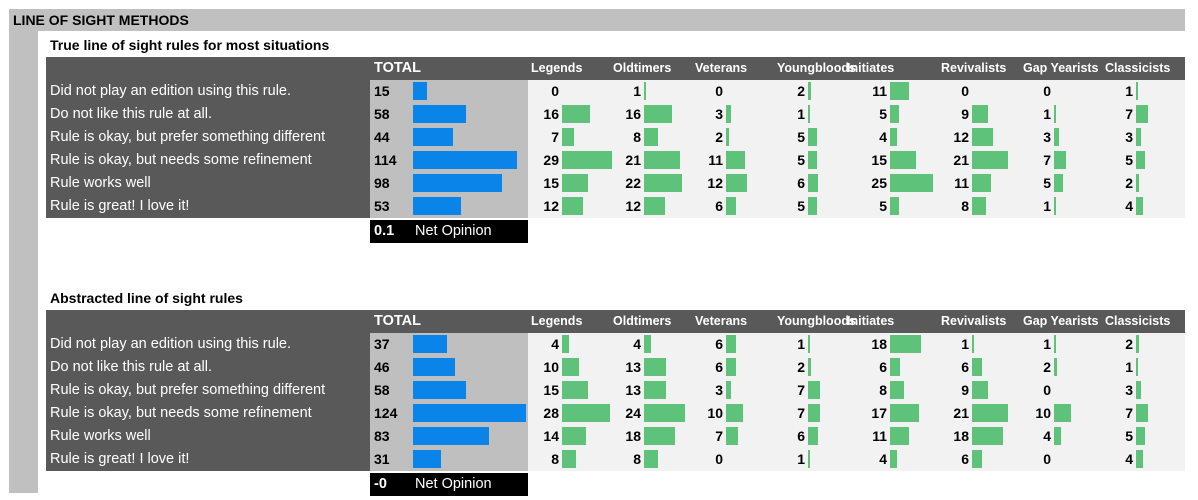 The image size is (1198, 500). I want to click on group-value: 29, so click(551, 160).